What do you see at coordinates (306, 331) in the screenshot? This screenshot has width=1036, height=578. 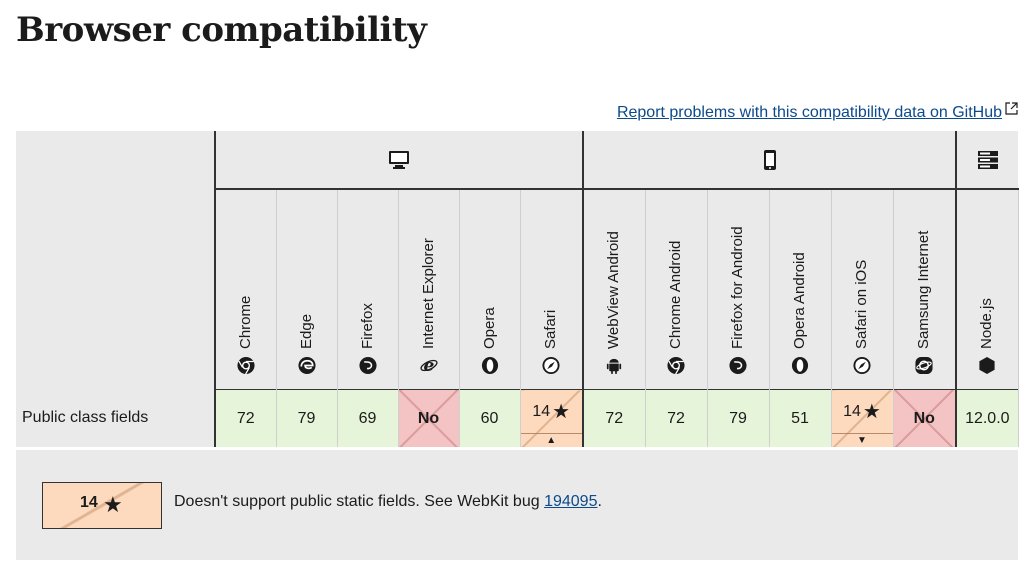 I see `browser-name: Edge` at bounding box center [306, 331].